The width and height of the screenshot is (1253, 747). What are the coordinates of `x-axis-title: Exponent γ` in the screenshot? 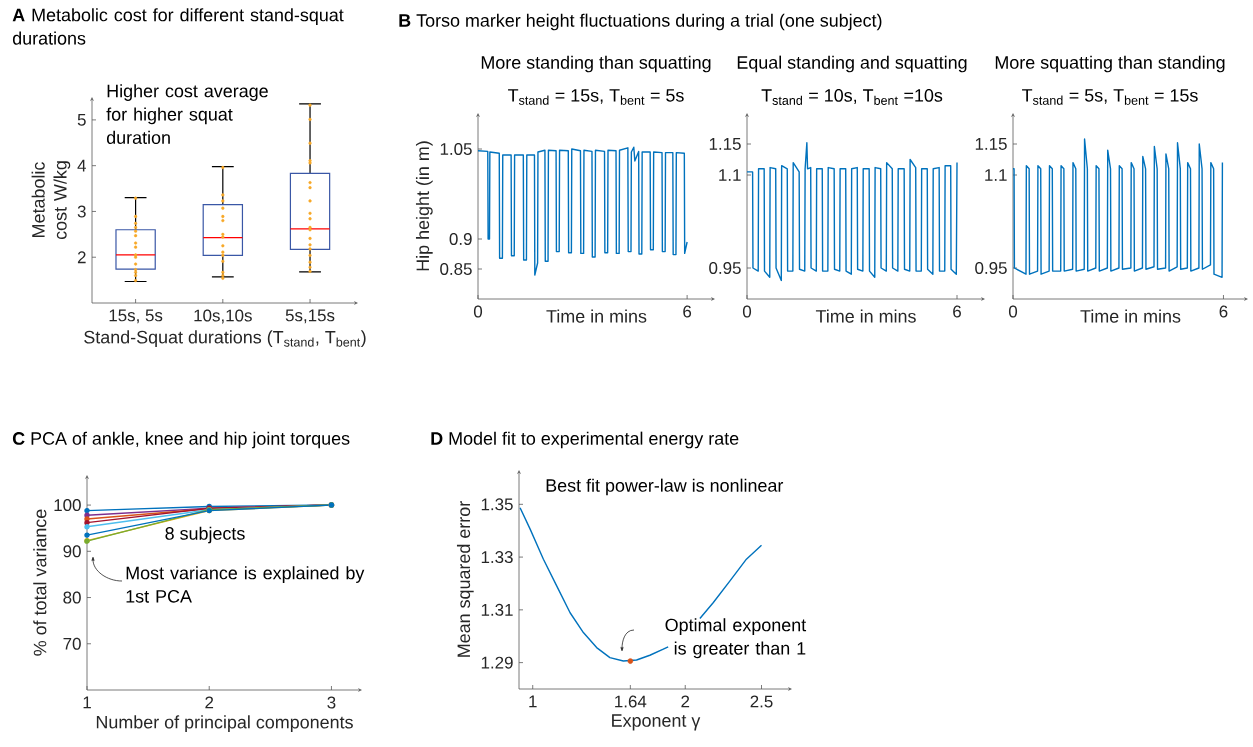 It's located at (656, 722).